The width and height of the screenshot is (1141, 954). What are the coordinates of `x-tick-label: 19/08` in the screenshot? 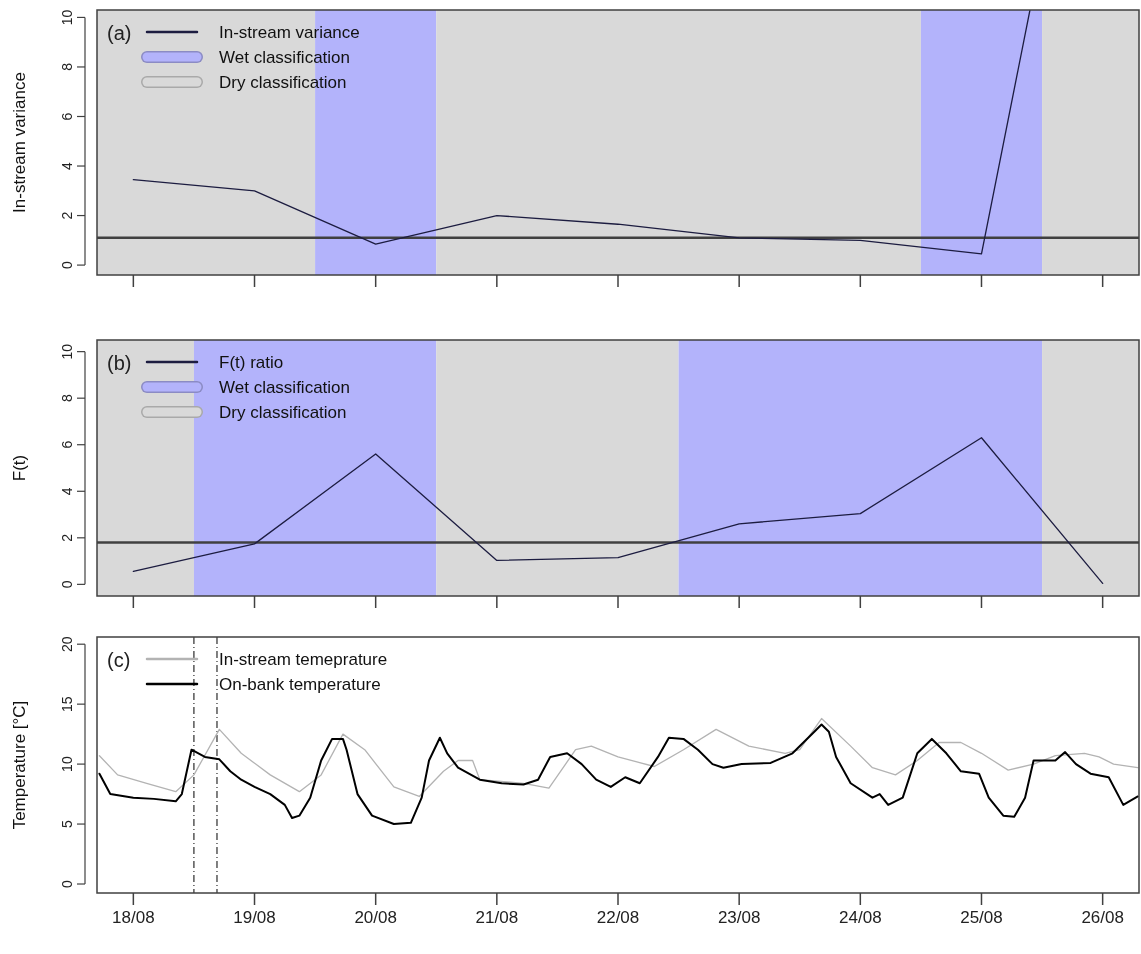 It's located at (254, 917).